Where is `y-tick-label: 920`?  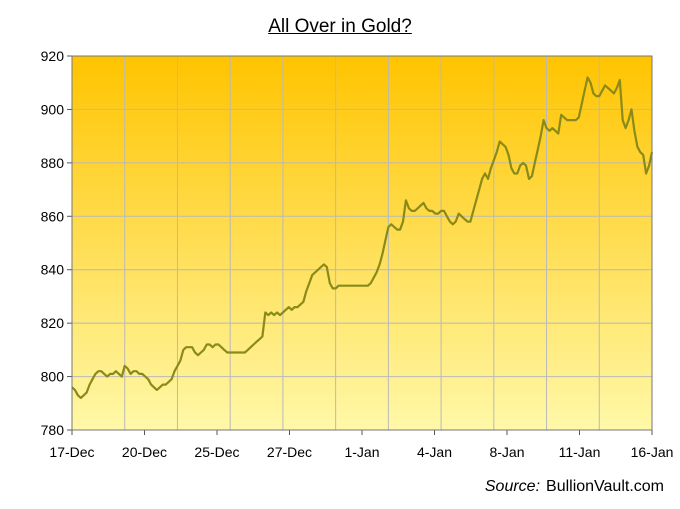
y-tick-label: 920 is located at coordinates (53, 56).